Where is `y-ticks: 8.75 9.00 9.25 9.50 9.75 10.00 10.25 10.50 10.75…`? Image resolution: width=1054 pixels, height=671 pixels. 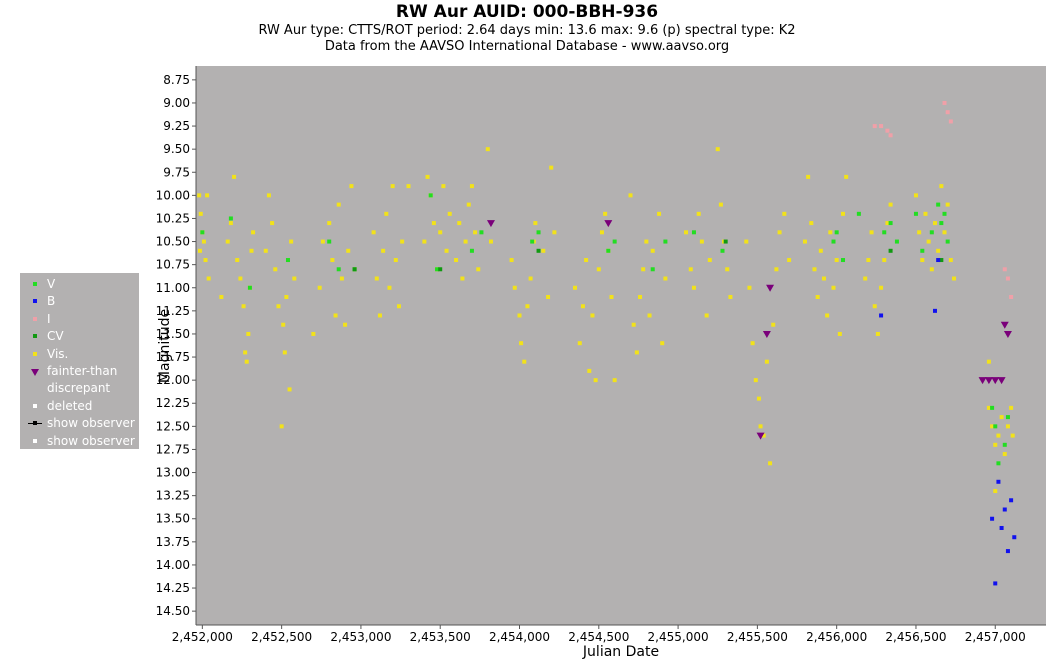 y-ticks: 8.75 9.00 9.25 9.50 9.75 10.00 10.25 10.50 10.75… is located at coordinates (176, 345).